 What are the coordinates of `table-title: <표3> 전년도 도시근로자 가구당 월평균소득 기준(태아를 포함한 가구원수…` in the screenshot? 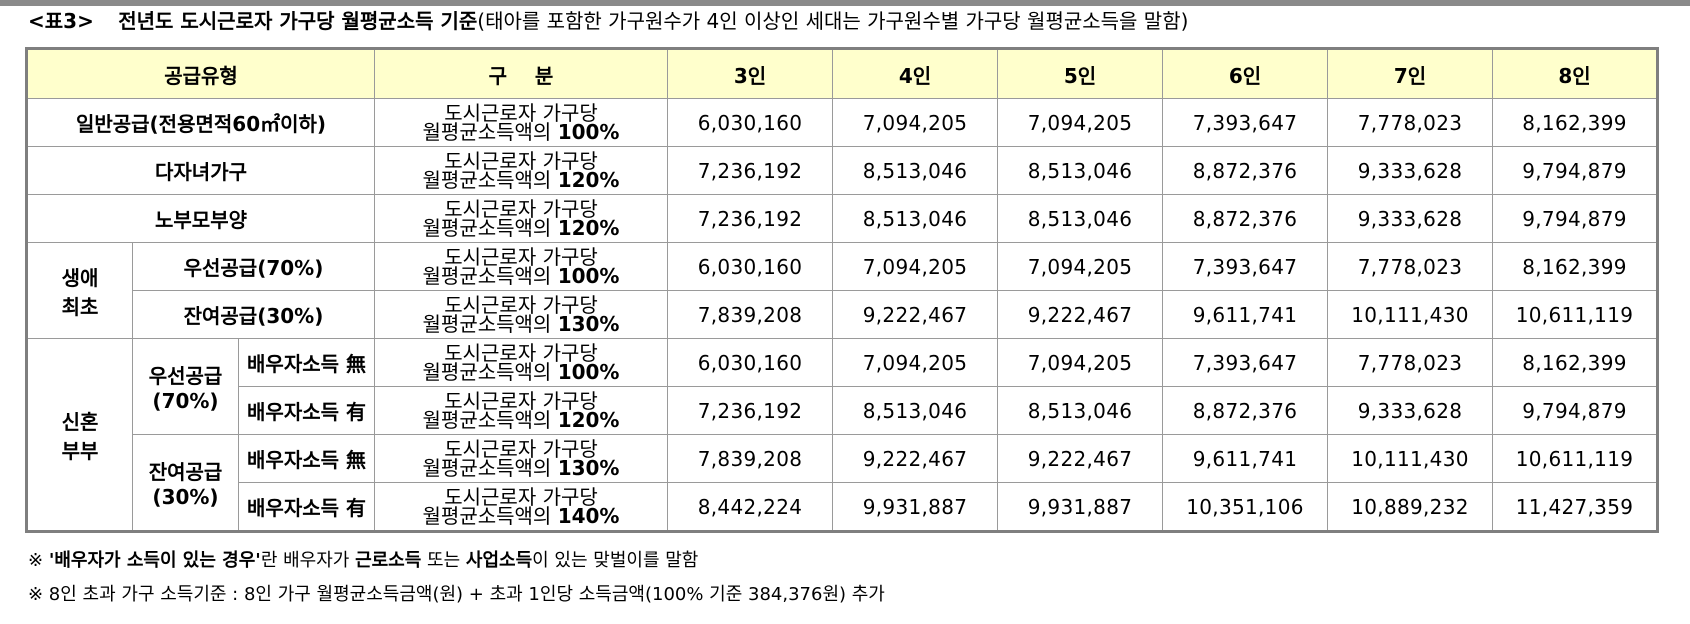 It's located at (608, 21).